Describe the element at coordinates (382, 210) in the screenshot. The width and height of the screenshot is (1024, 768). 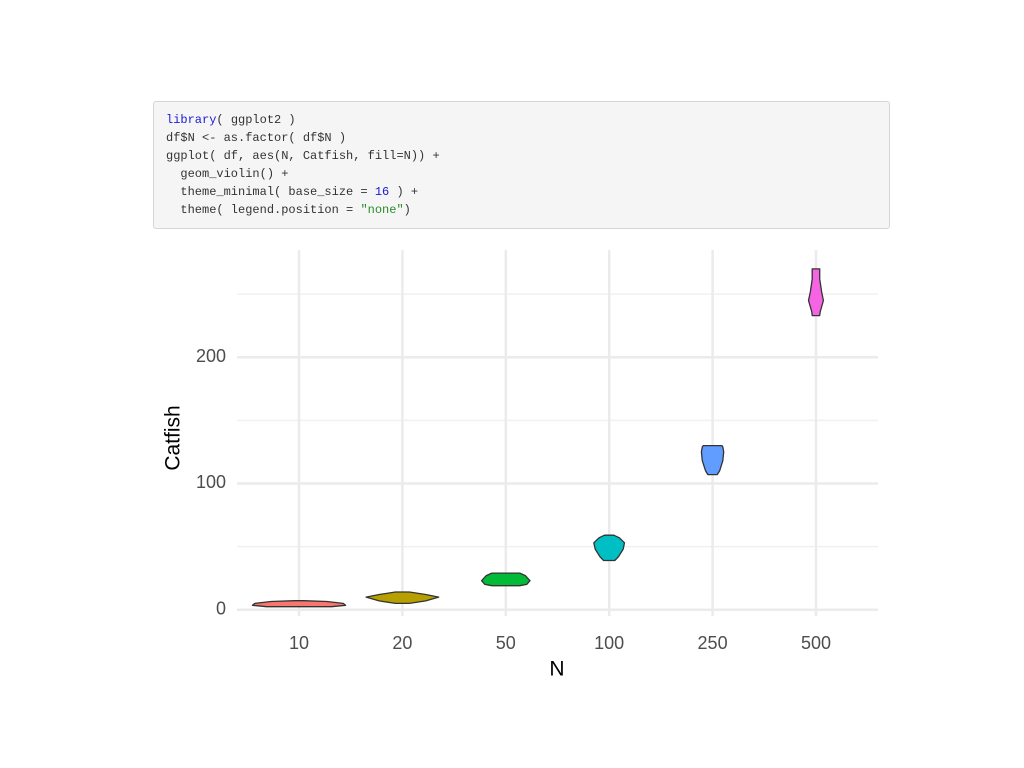
I see `code-token: "none"` at that location.